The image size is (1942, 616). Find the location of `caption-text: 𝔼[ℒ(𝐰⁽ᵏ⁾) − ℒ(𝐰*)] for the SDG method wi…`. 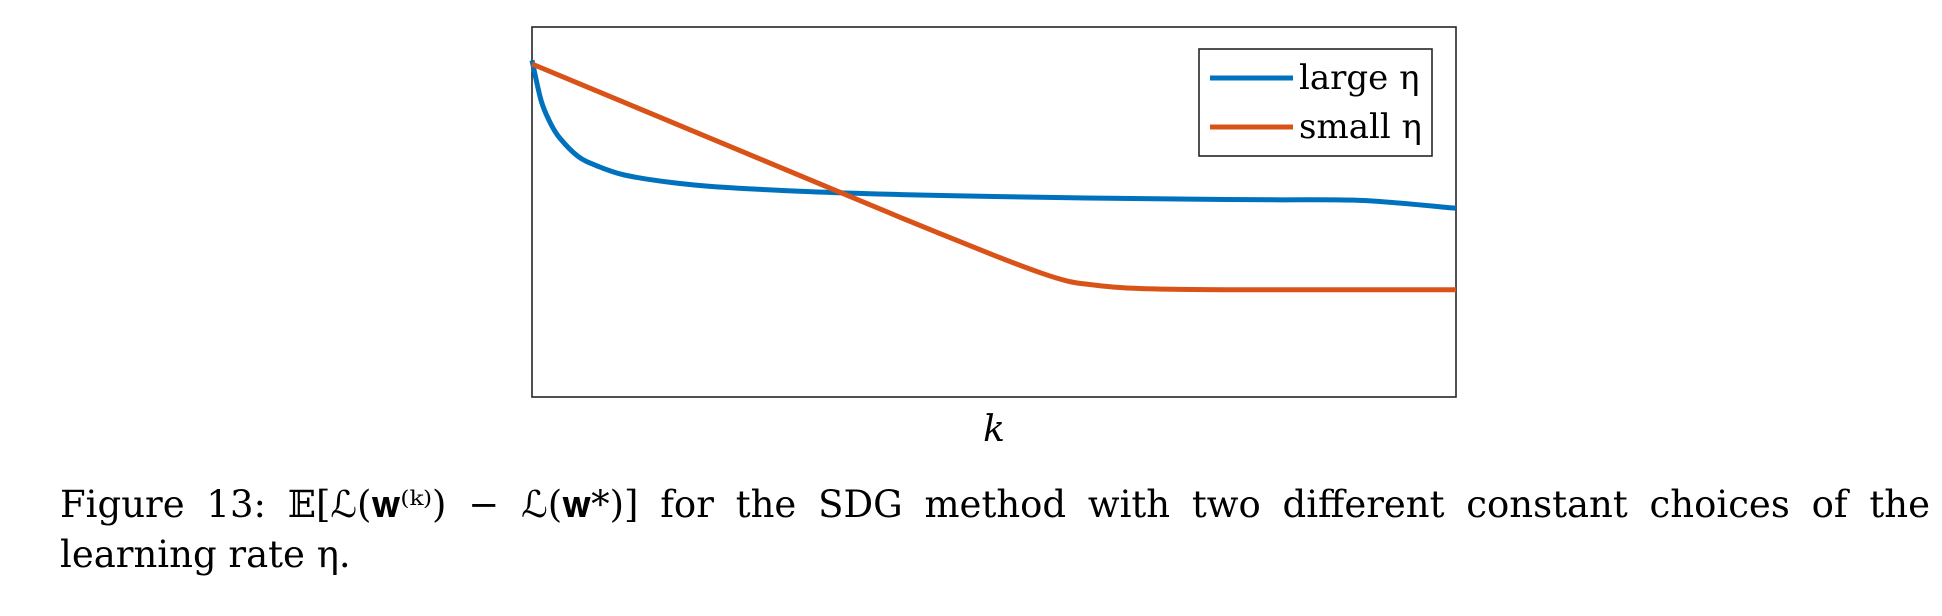

caption-text: 𝔼[ℒ(𝐰⁽ᵏ⁾) − ℒ(𝐰*)] for the SDG method wi… is located at coordinates (995, 529).